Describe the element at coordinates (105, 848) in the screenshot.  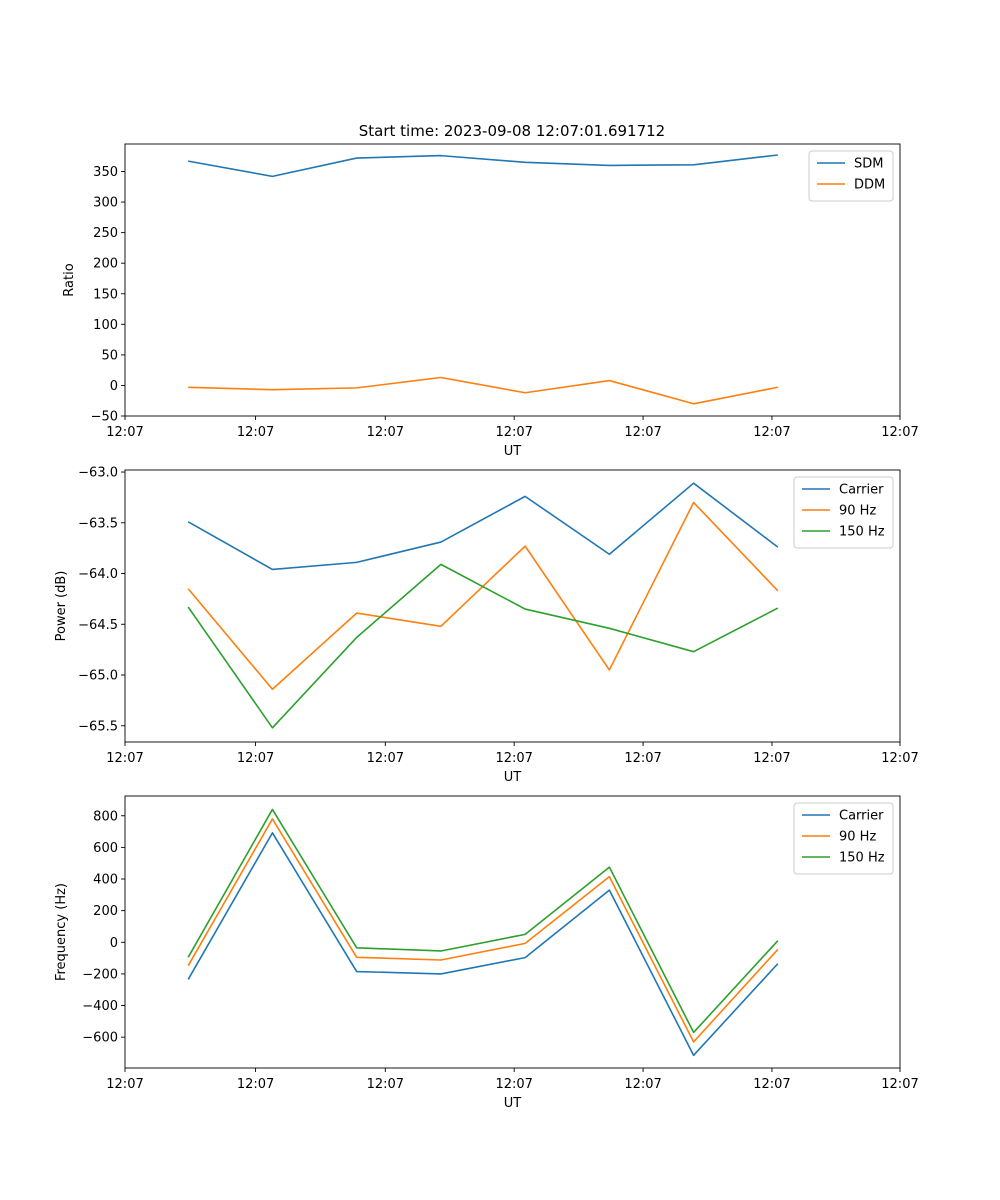
I see `y-tick-label: 600` at that location.